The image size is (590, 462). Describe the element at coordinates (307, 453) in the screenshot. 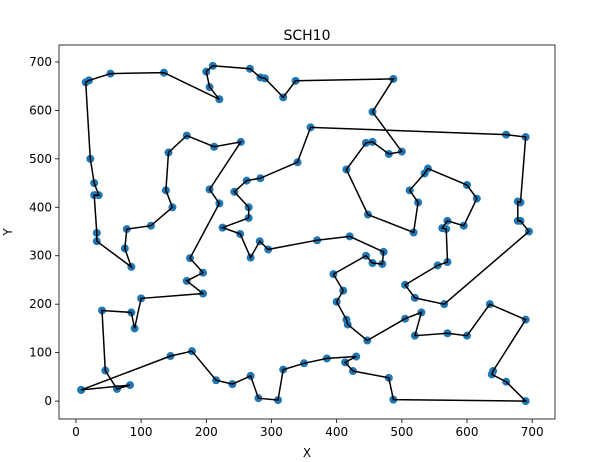

I see `x-axis-label: X` at that location.